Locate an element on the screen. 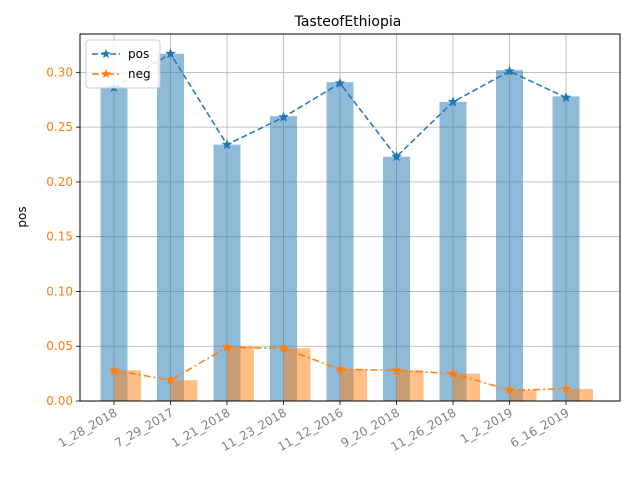  x-tick-label: 1_2_2019 is located at coordinates (486, 425).